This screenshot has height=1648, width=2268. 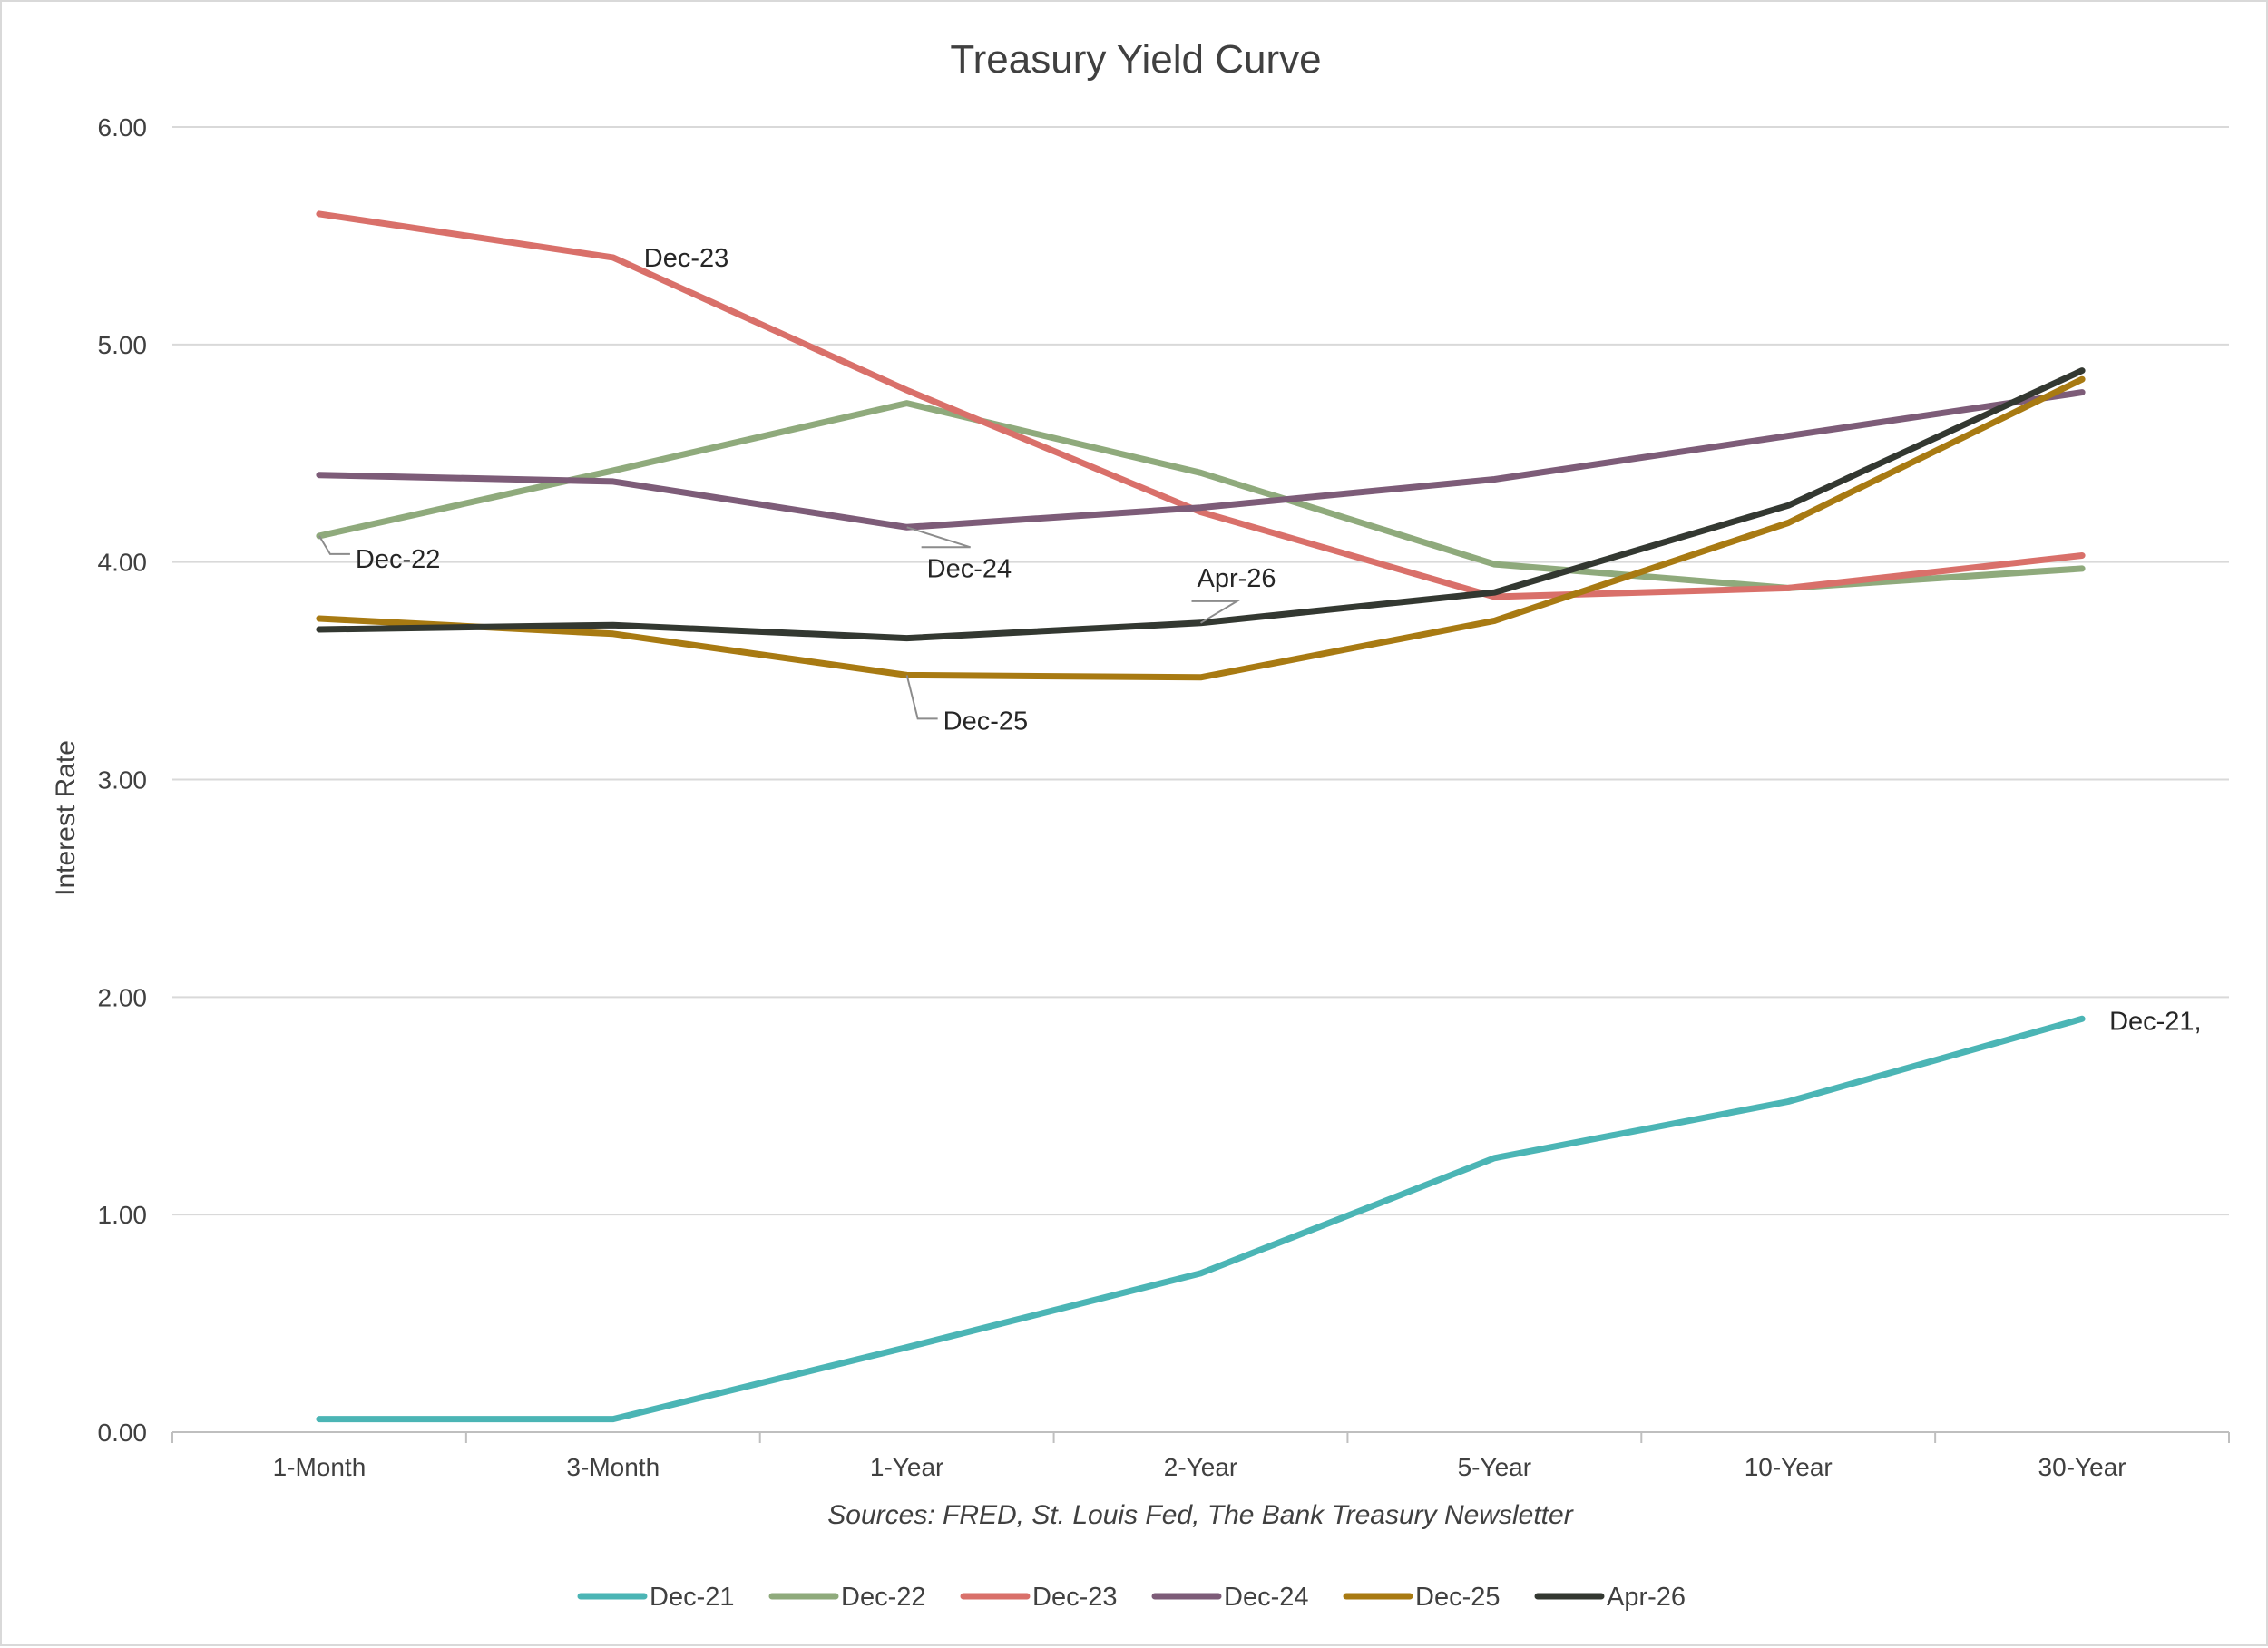 I want to click on x-tick-label: 5-Year, so click(x=1495, y=1467).